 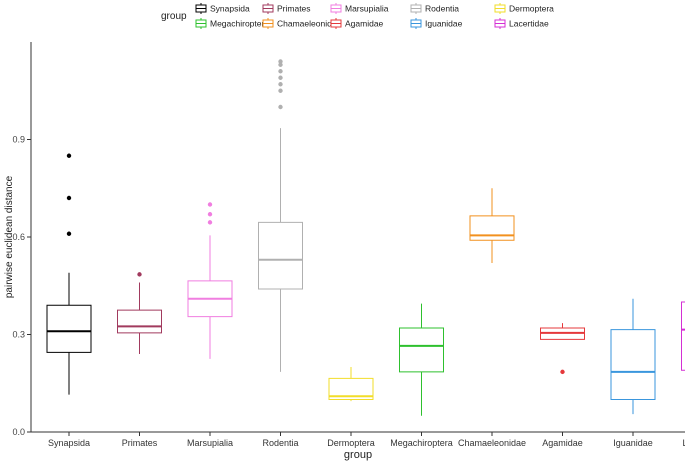 What do you see at coordinates (531, 9) in the screenshot?
I see `legend-label: Dermoptera` at bounding box center [531, 9].